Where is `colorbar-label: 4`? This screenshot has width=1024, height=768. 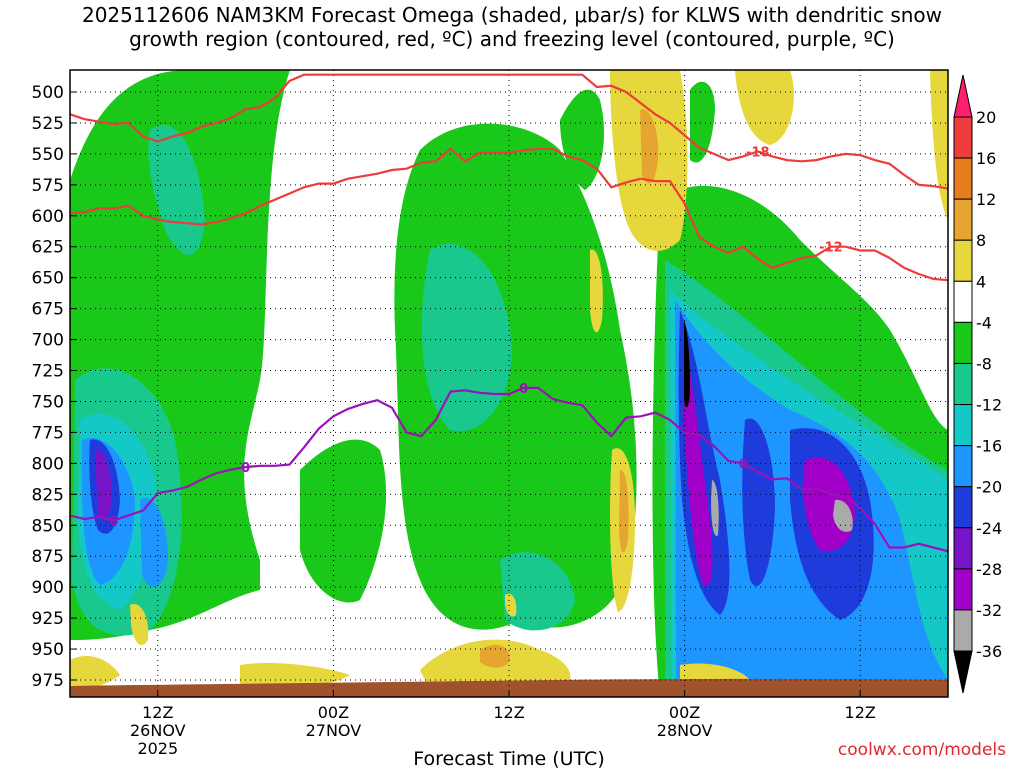
colorbar-label: 4 is located at coordinates (981, 281).